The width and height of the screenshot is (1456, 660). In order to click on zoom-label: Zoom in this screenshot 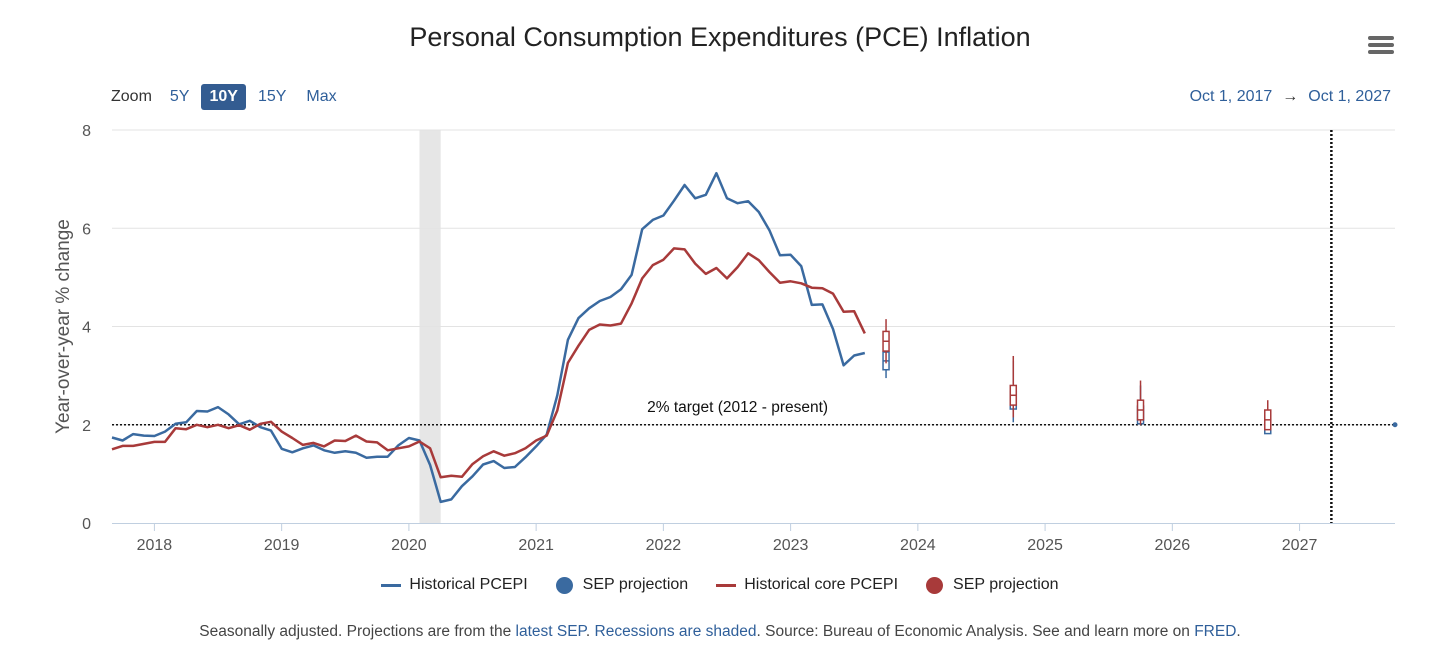, I will do `click(131, 96)`.